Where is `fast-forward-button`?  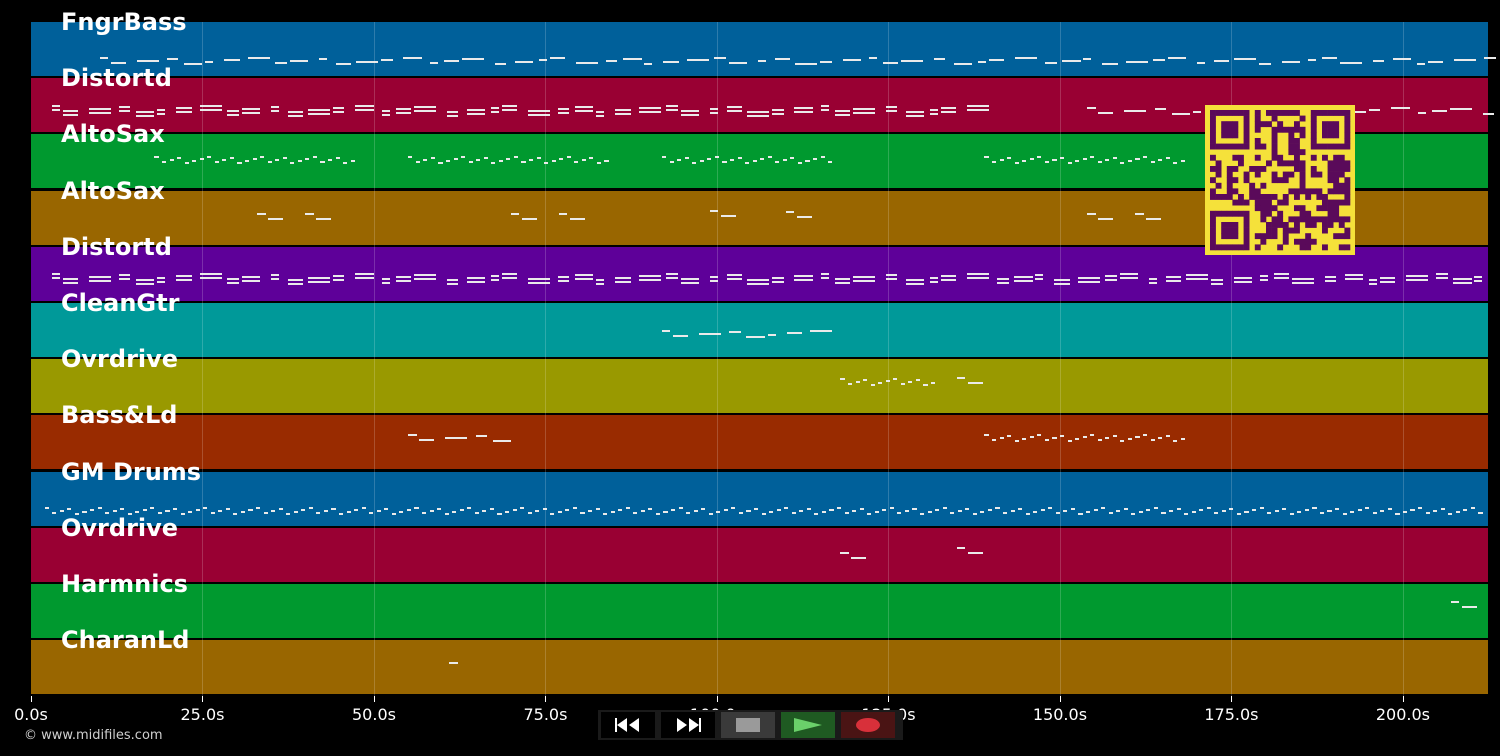 fast-forward-button is located at coordinates (688, 725).